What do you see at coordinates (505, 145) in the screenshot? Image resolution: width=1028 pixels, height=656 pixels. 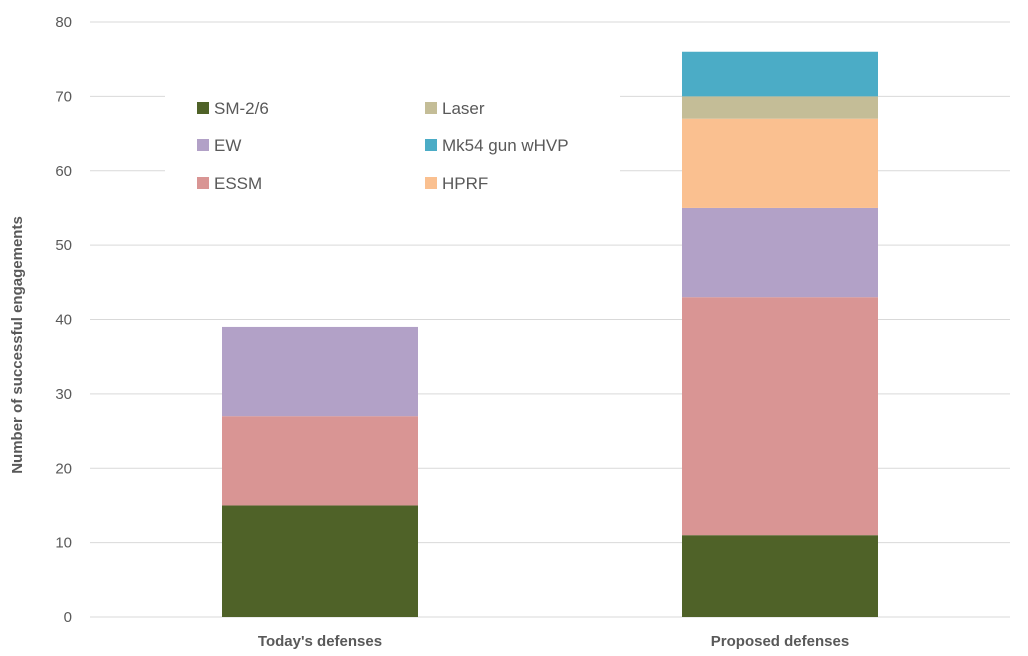 I see `legend-entry: Mk54 gun wHVP` at bounding box center [505, 145].